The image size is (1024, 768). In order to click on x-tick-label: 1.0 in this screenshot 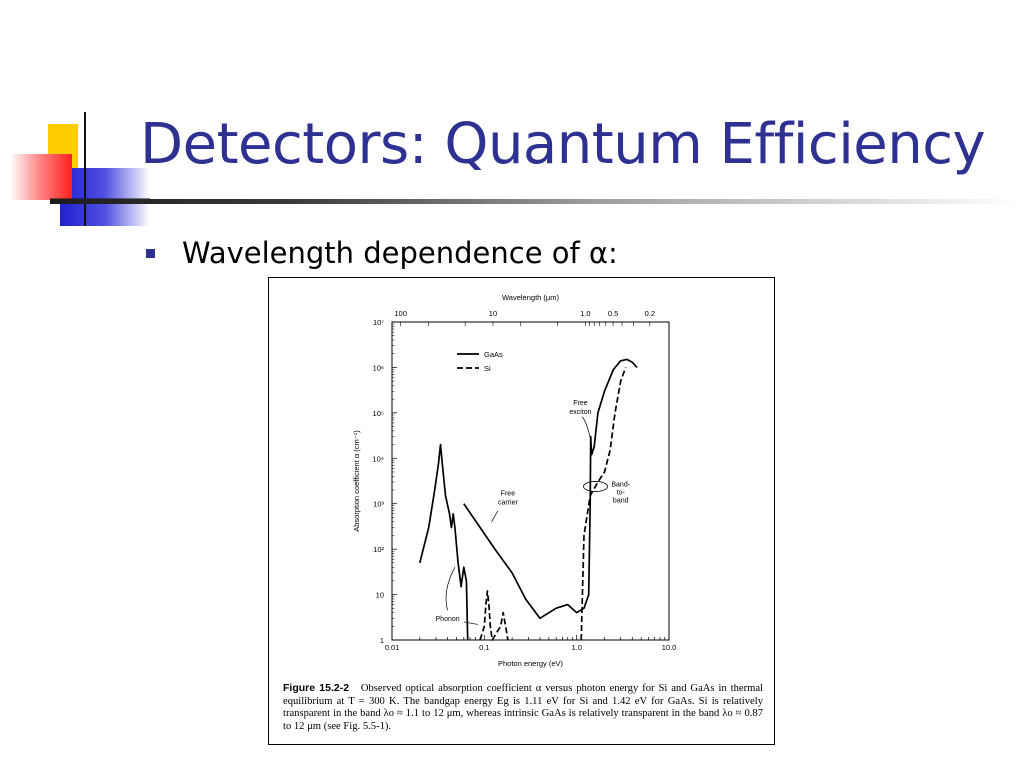, I will do `click(576, 647)`.